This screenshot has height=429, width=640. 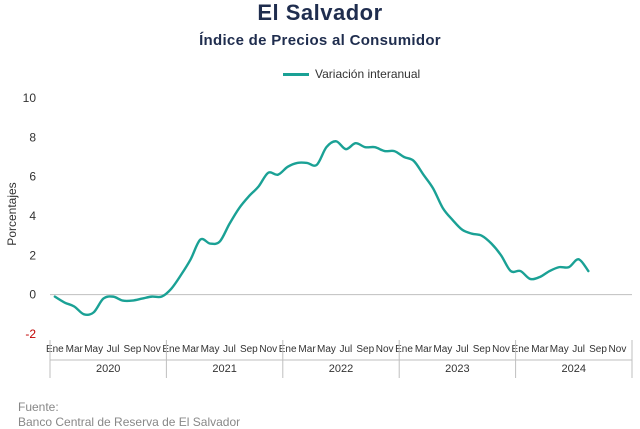 What do you see at coordinates (574, 369) in the screenshot?
I see `x-year-label: 2024` at bounding box center [574, 369].